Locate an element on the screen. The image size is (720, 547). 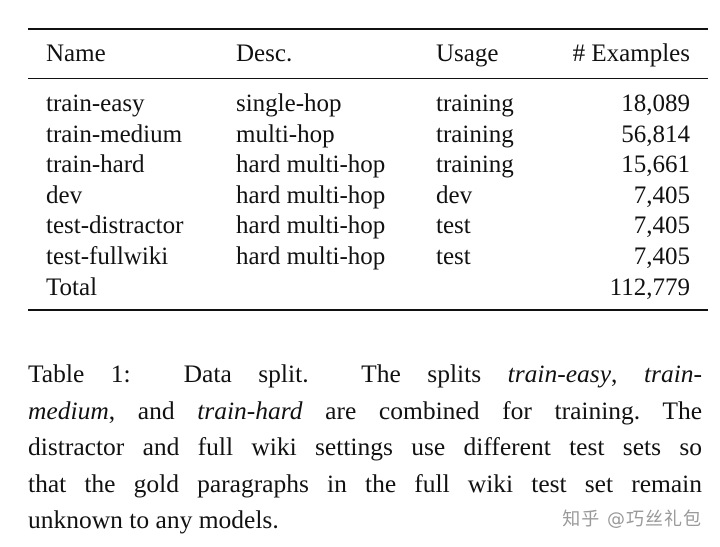
caption-italic-train-easy: train-easy is located at coordinates (559, 373).